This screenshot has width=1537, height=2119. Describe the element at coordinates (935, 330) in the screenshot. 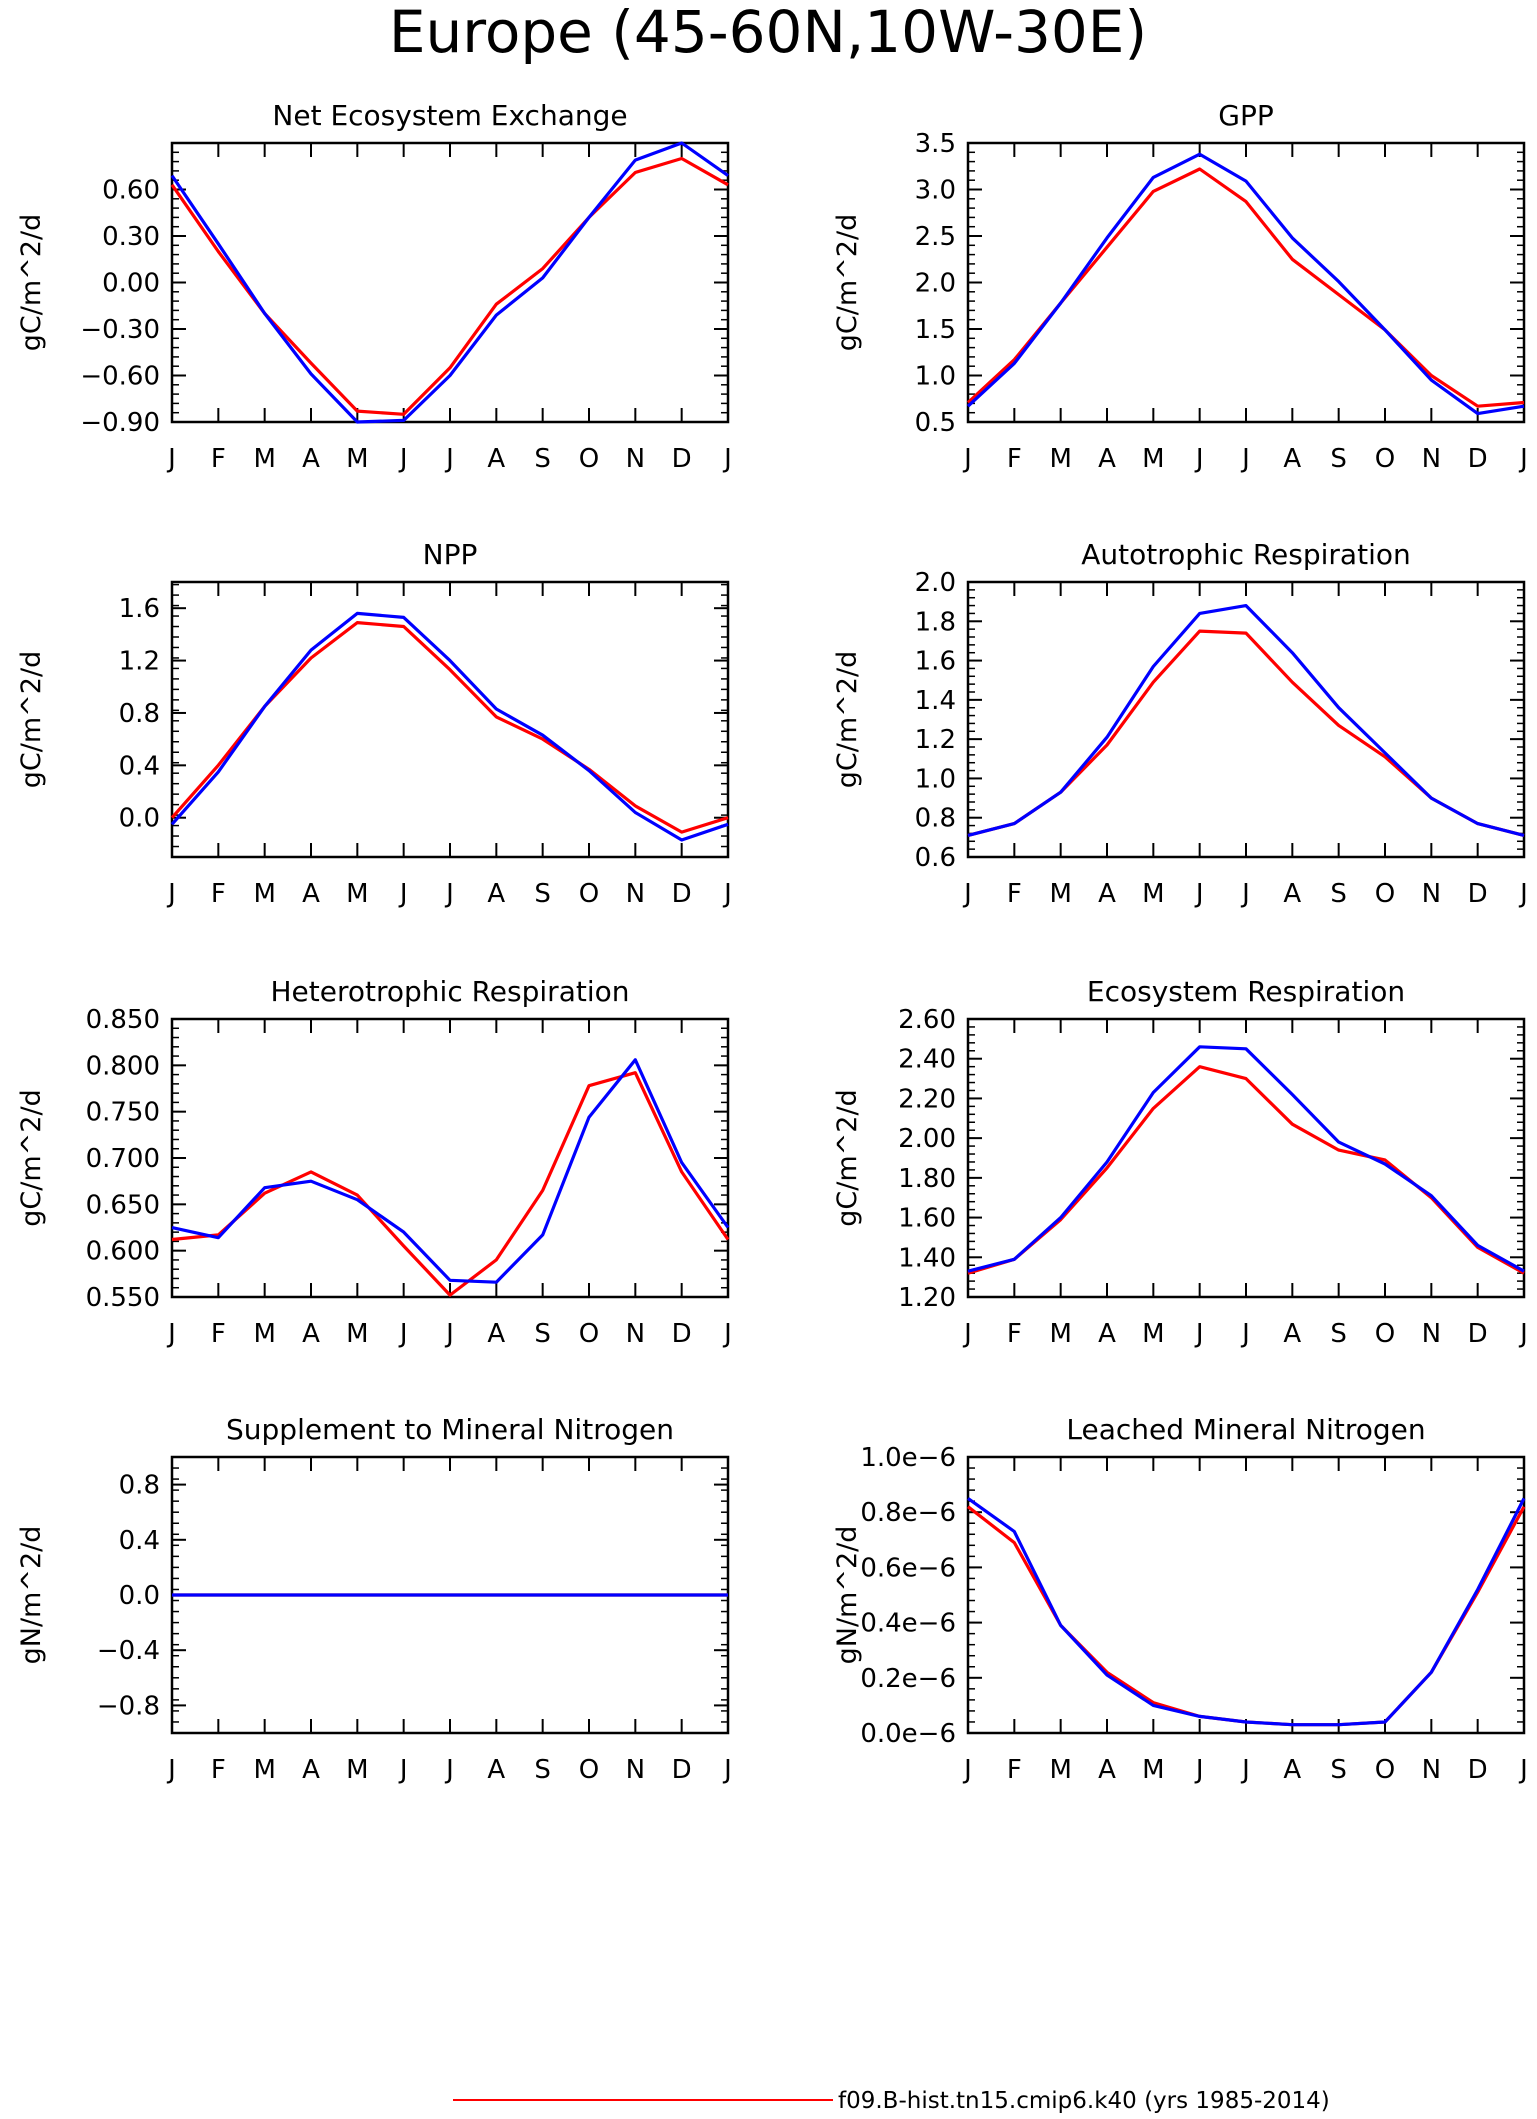

I see `y-tick-label: 1.5` at that location.